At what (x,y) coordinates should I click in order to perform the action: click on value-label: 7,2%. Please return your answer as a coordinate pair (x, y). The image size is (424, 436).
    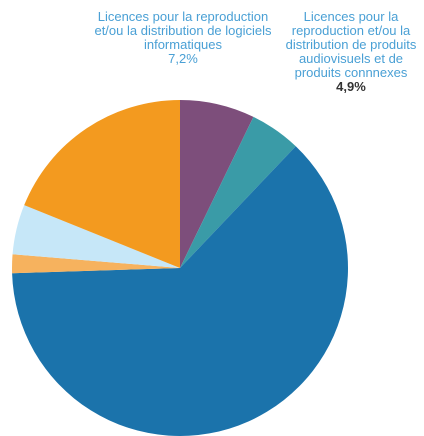
    Looking at the image, I should click on (183, 58).